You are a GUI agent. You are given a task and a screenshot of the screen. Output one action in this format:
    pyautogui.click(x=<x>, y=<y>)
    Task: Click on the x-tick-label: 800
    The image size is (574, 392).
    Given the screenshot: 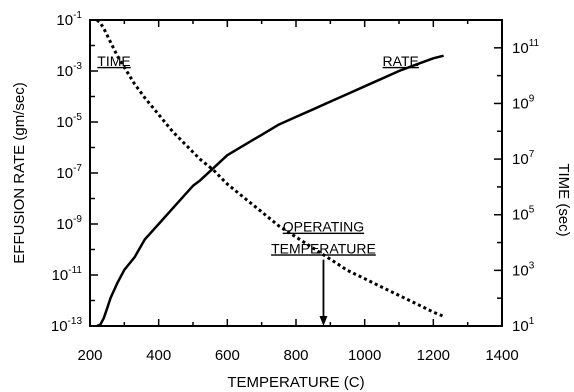 What is the action you would take?
    pyautogui.click(x=295, y=355)
    